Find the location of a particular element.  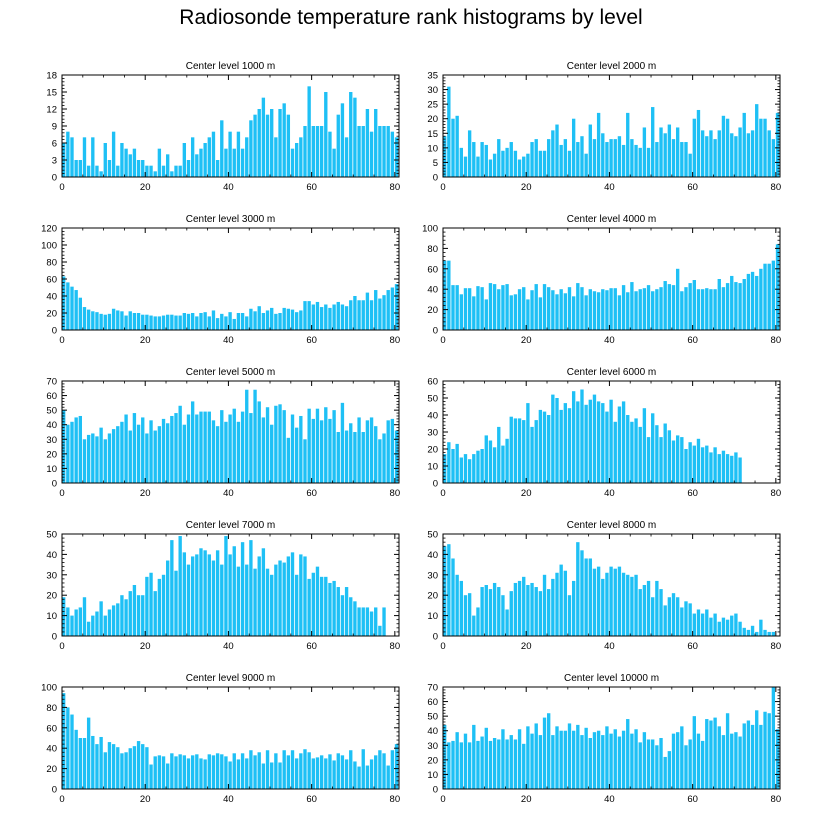

p1-xtick-label-80: 80 is located at coordinates (395, 187).